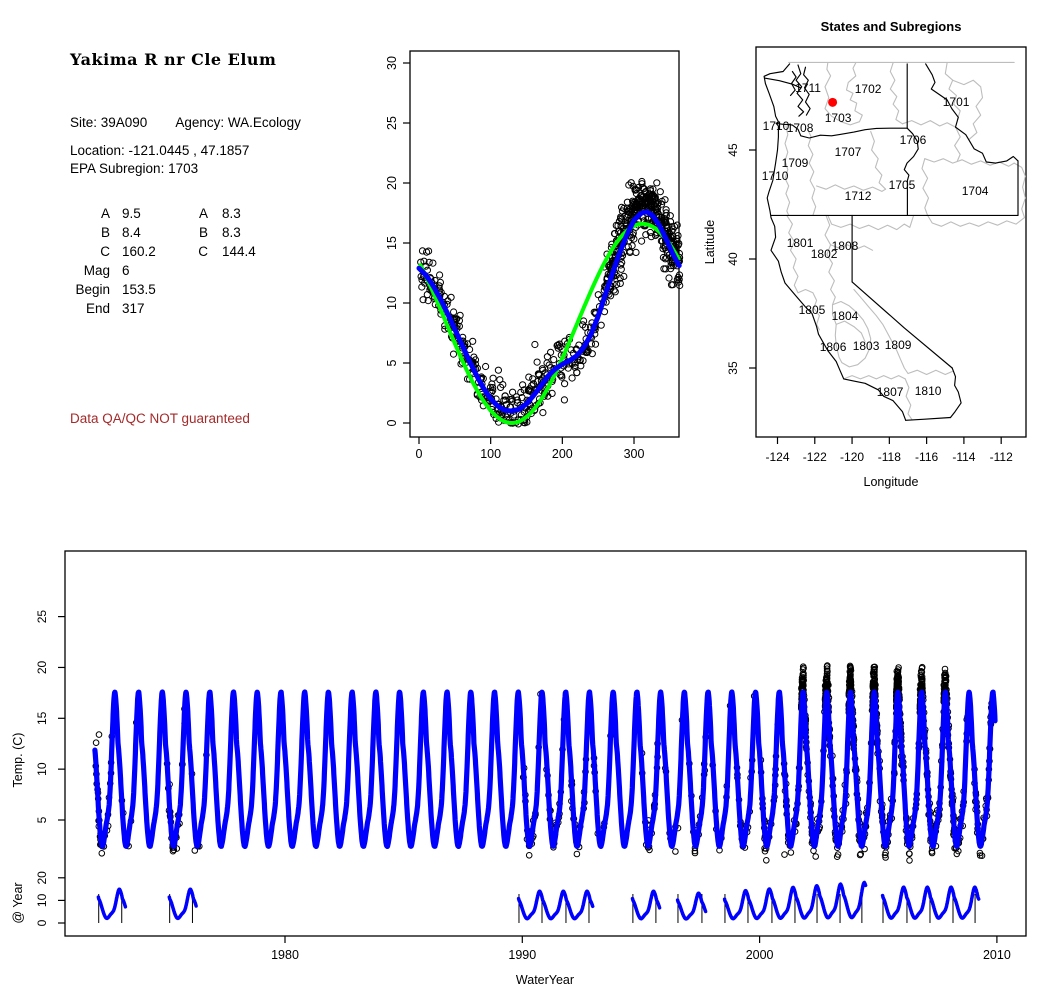 This screenshot has width=1038, height=1001. What do you see at coordinates (902, 185) in the screenshot?
I see `svg-text: 1705` at bounding box center [902, 185].